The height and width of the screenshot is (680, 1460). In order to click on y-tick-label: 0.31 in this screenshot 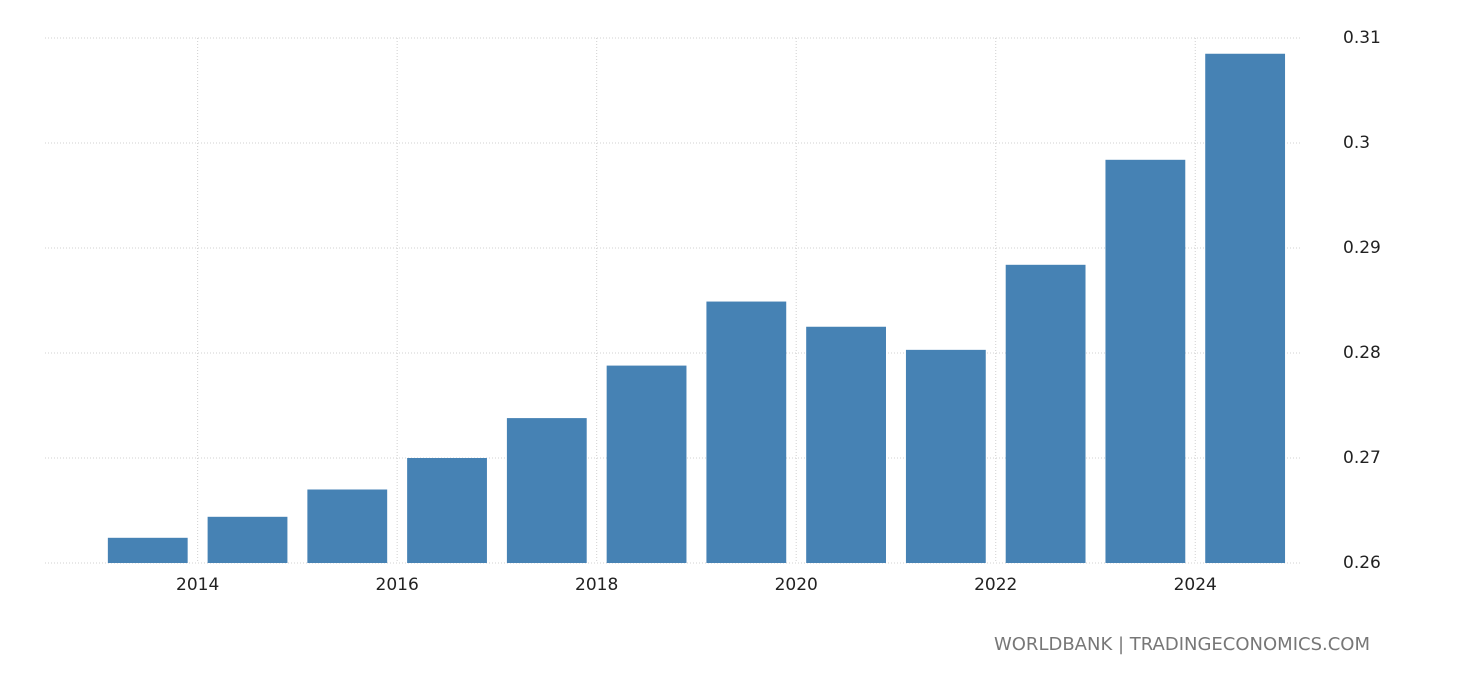, I will do `click(1362, 38)`.